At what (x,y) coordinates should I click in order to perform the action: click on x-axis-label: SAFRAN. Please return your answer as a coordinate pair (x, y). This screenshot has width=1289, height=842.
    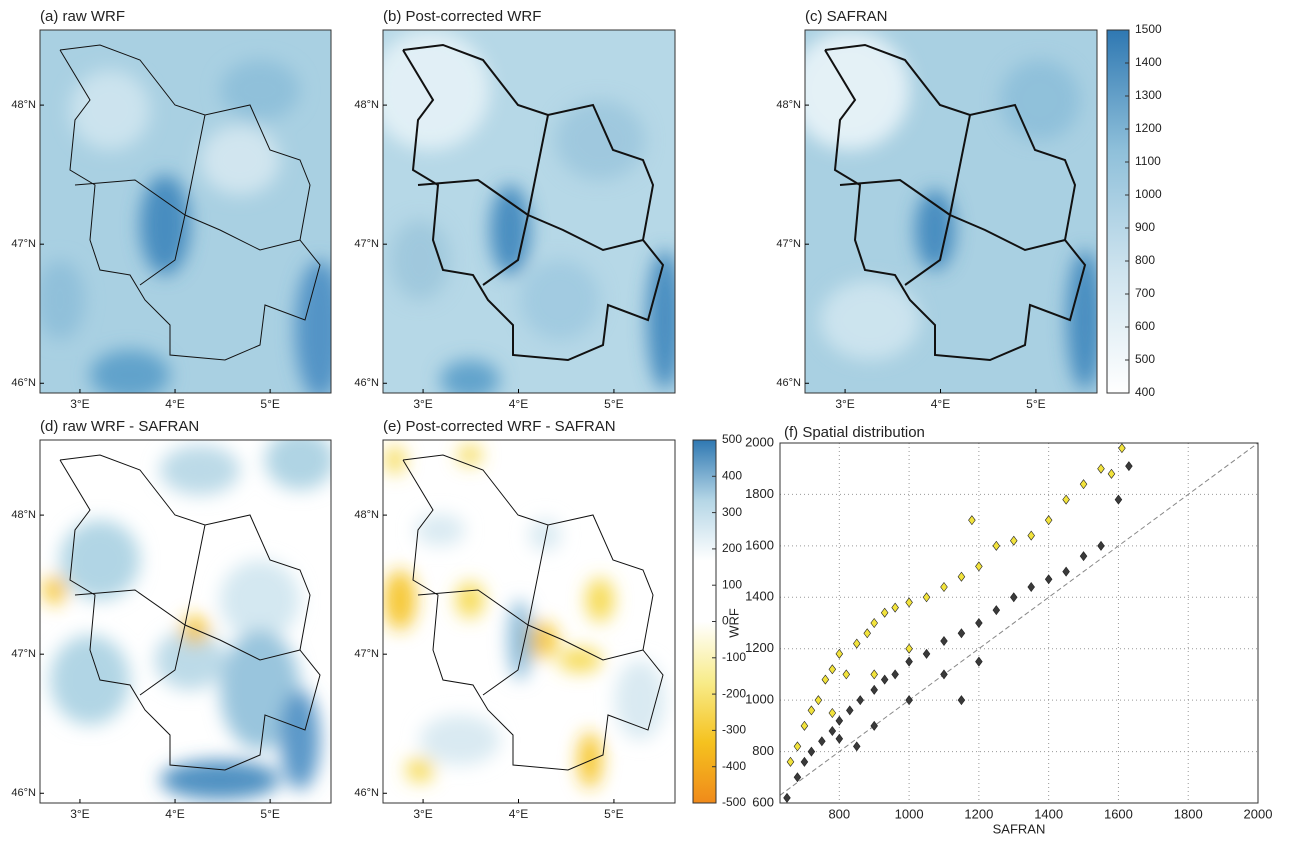
    Looking at the image, I should click on (1019, 828).